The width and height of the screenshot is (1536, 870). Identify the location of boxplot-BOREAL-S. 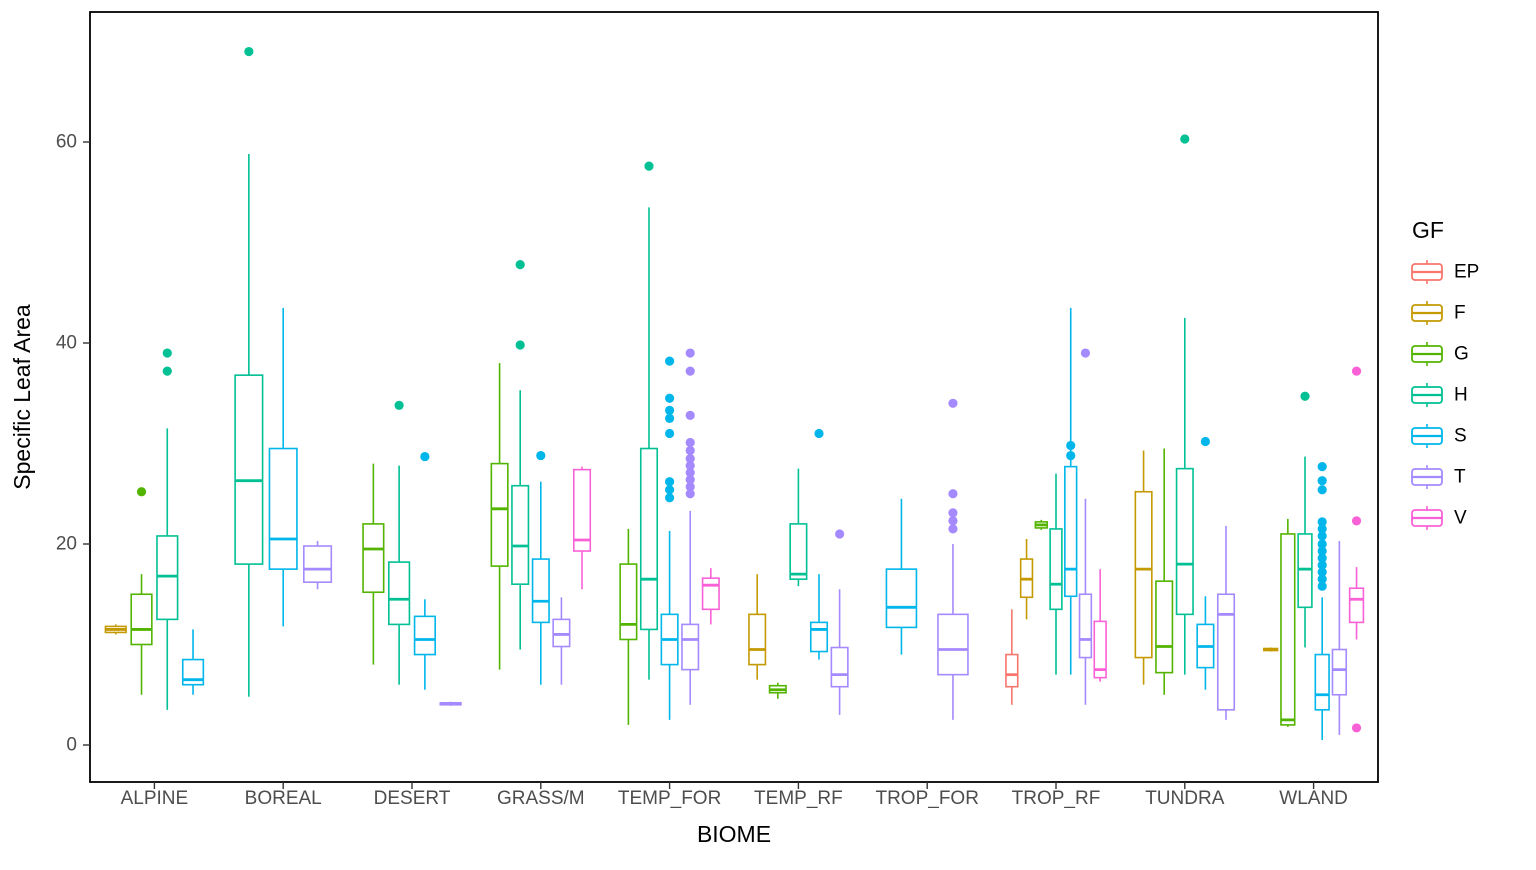
(283, 467).